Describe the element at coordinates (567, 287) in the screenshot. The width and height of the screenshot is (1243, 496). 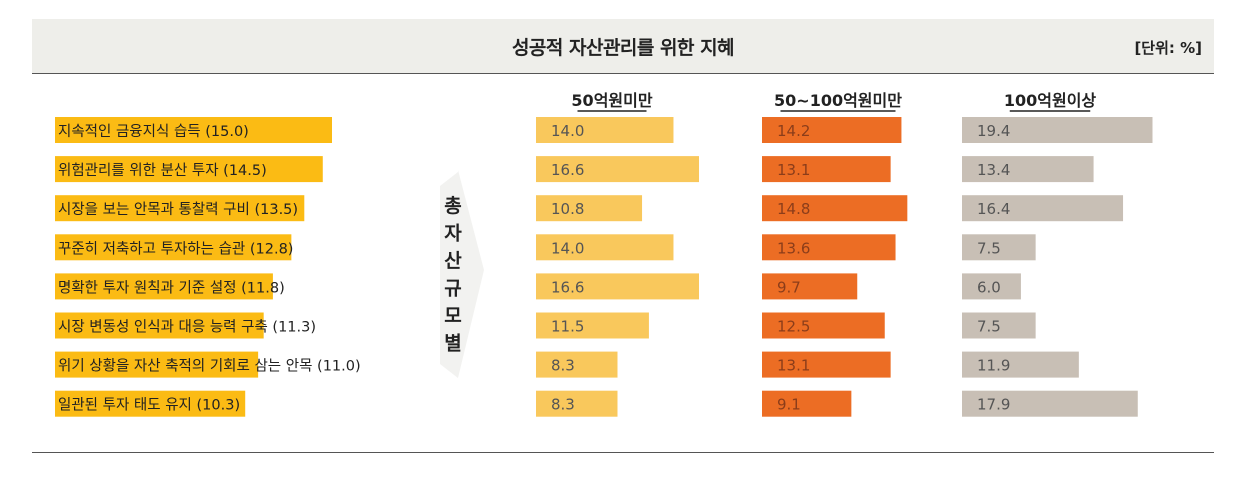
I see `series-0-value-4: 16.6` at that location.